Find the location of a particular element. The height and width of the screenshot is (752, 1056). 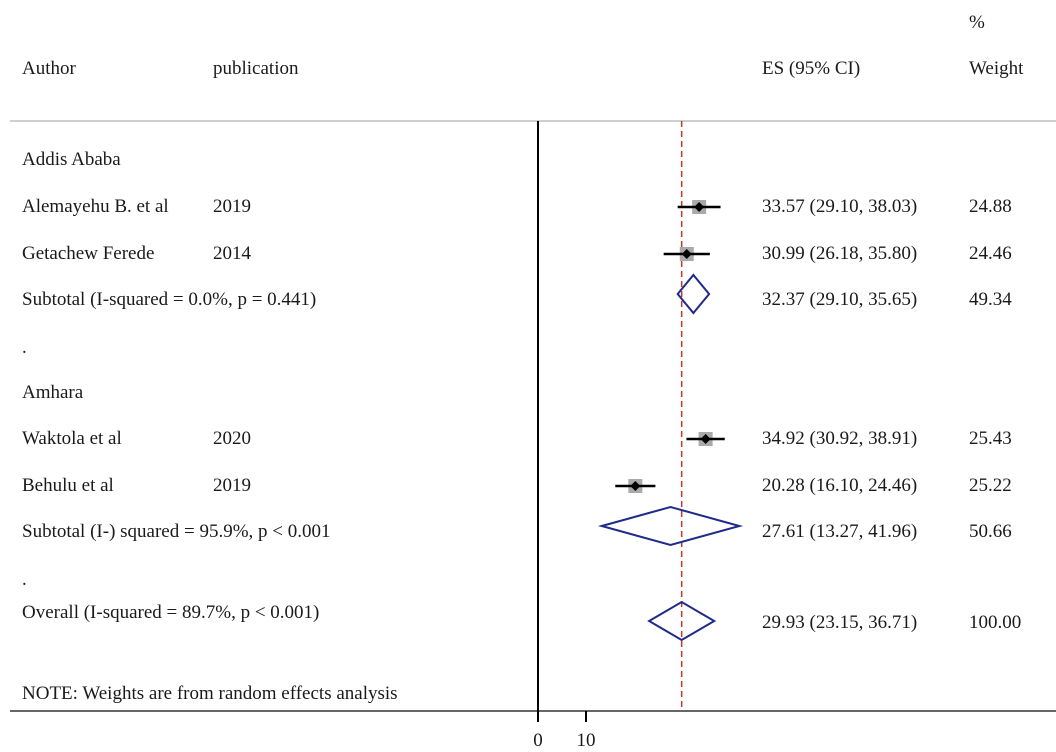

header-es: ES (95% CI) is located at coordinates (811, 68).